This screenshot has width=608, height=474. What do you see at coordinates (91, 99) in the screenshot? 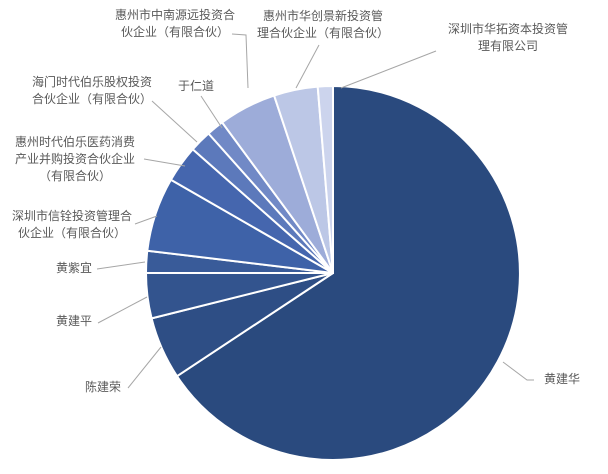
I see `label-line: 合伙企业（有限合伙）` at bounding box center [91, 99].